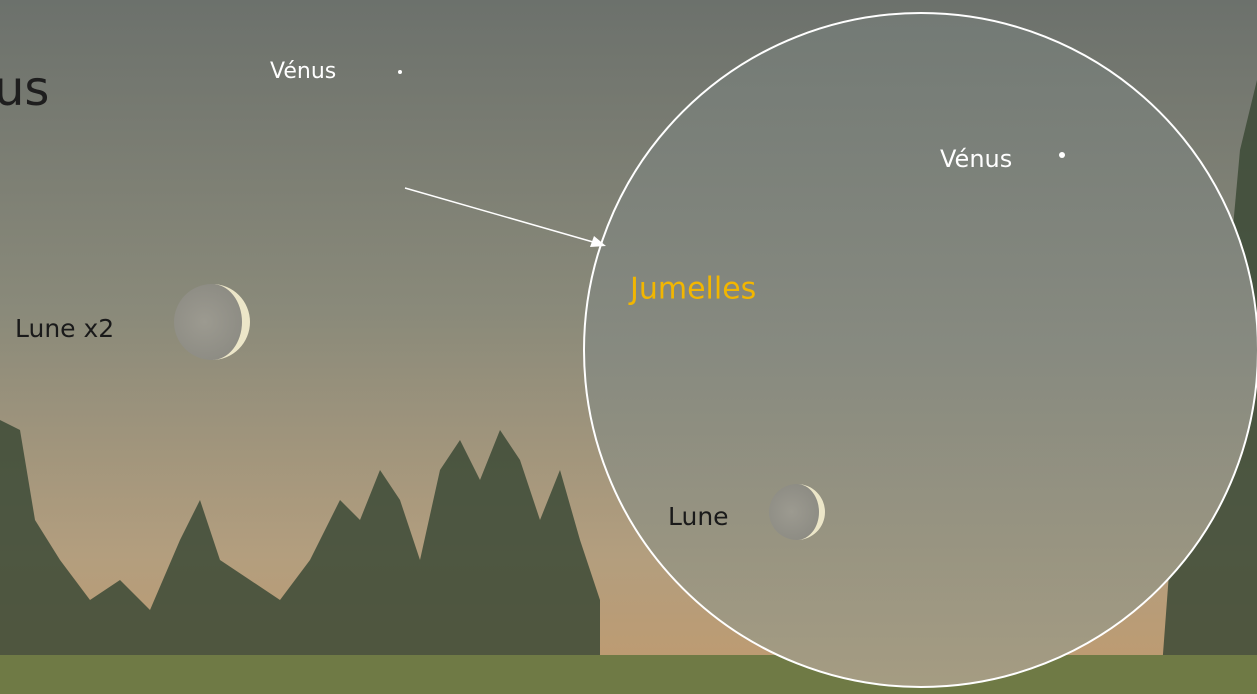  Describe the element at coordinates (212, 322) in the screenshot. I see `moon` at that location.